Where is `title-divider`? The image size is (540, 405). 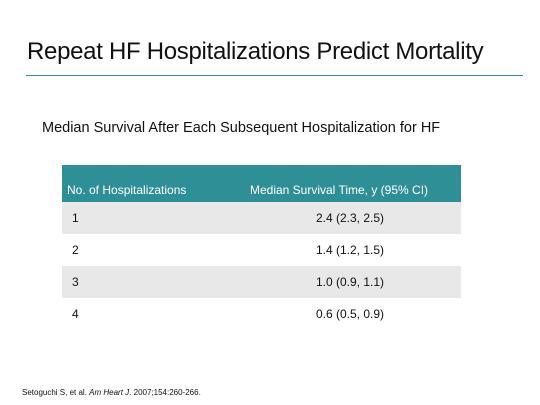 title-divider is located at coordinates (274, 75).